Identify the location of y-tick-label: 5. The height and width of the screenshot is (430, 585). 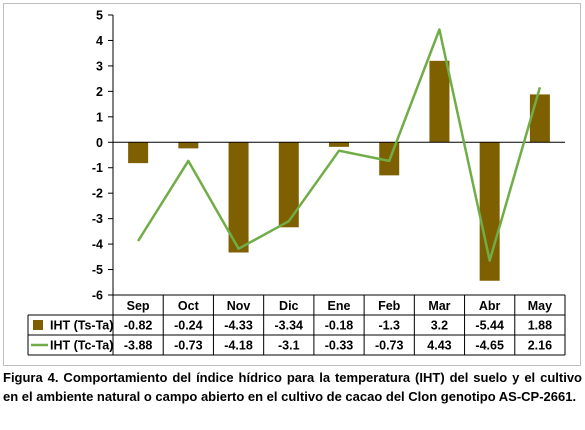
(99, 16).